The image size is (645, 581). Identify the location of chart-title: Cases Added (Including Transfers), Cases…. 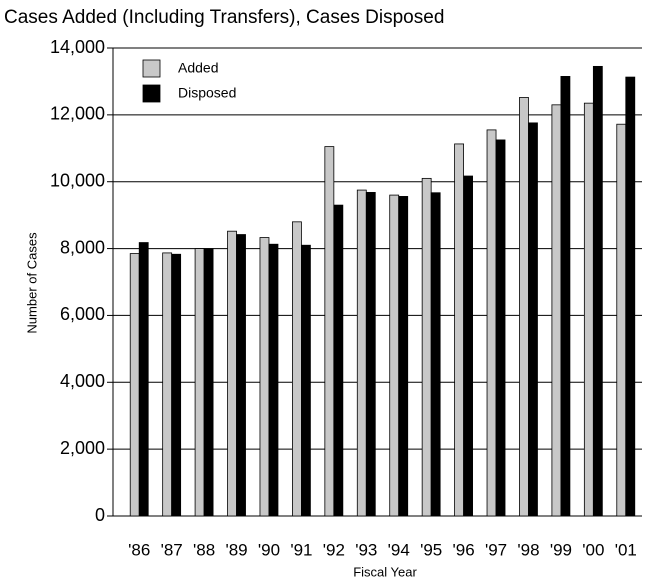
(224, 17).